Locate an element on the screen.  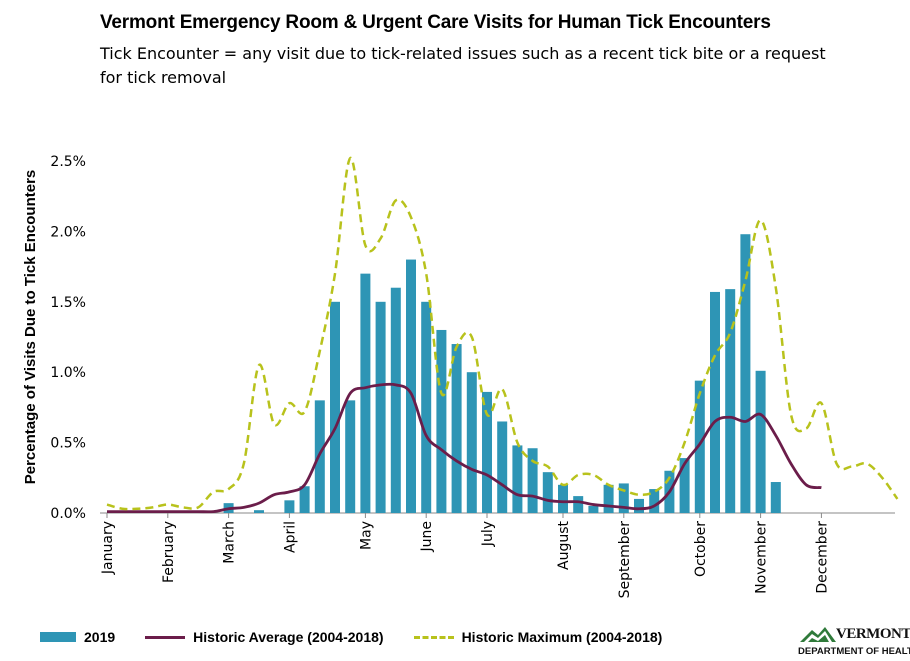
legend-bar-swatch is located at coordinates (58, 637).